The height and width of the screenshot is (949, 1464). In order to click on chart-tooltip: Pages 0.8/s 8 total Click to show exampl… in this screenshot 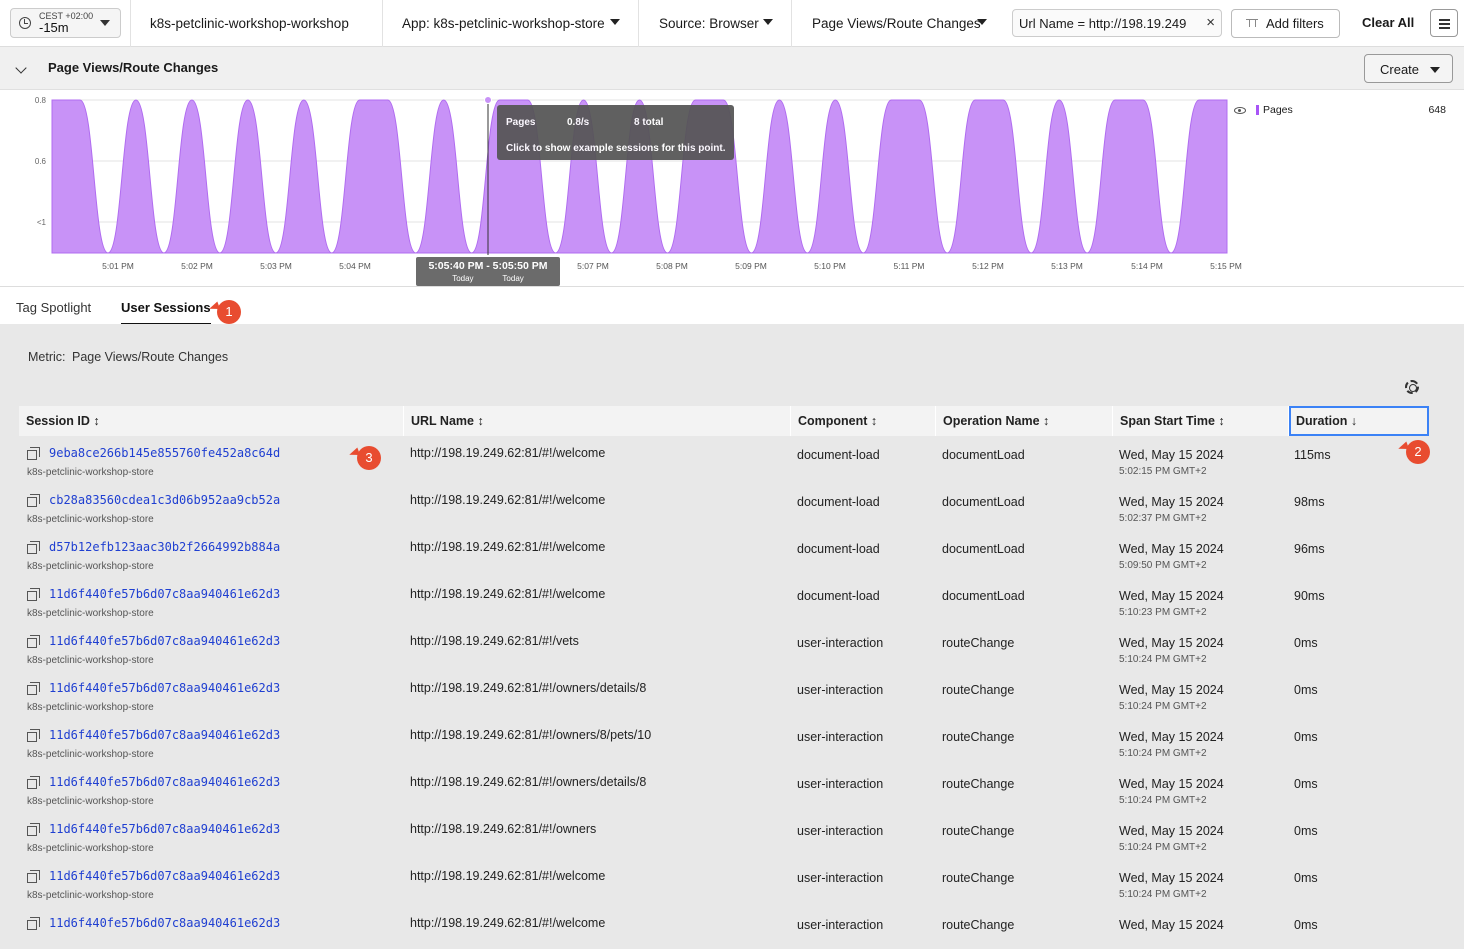, I will do `click(615, 132)`.